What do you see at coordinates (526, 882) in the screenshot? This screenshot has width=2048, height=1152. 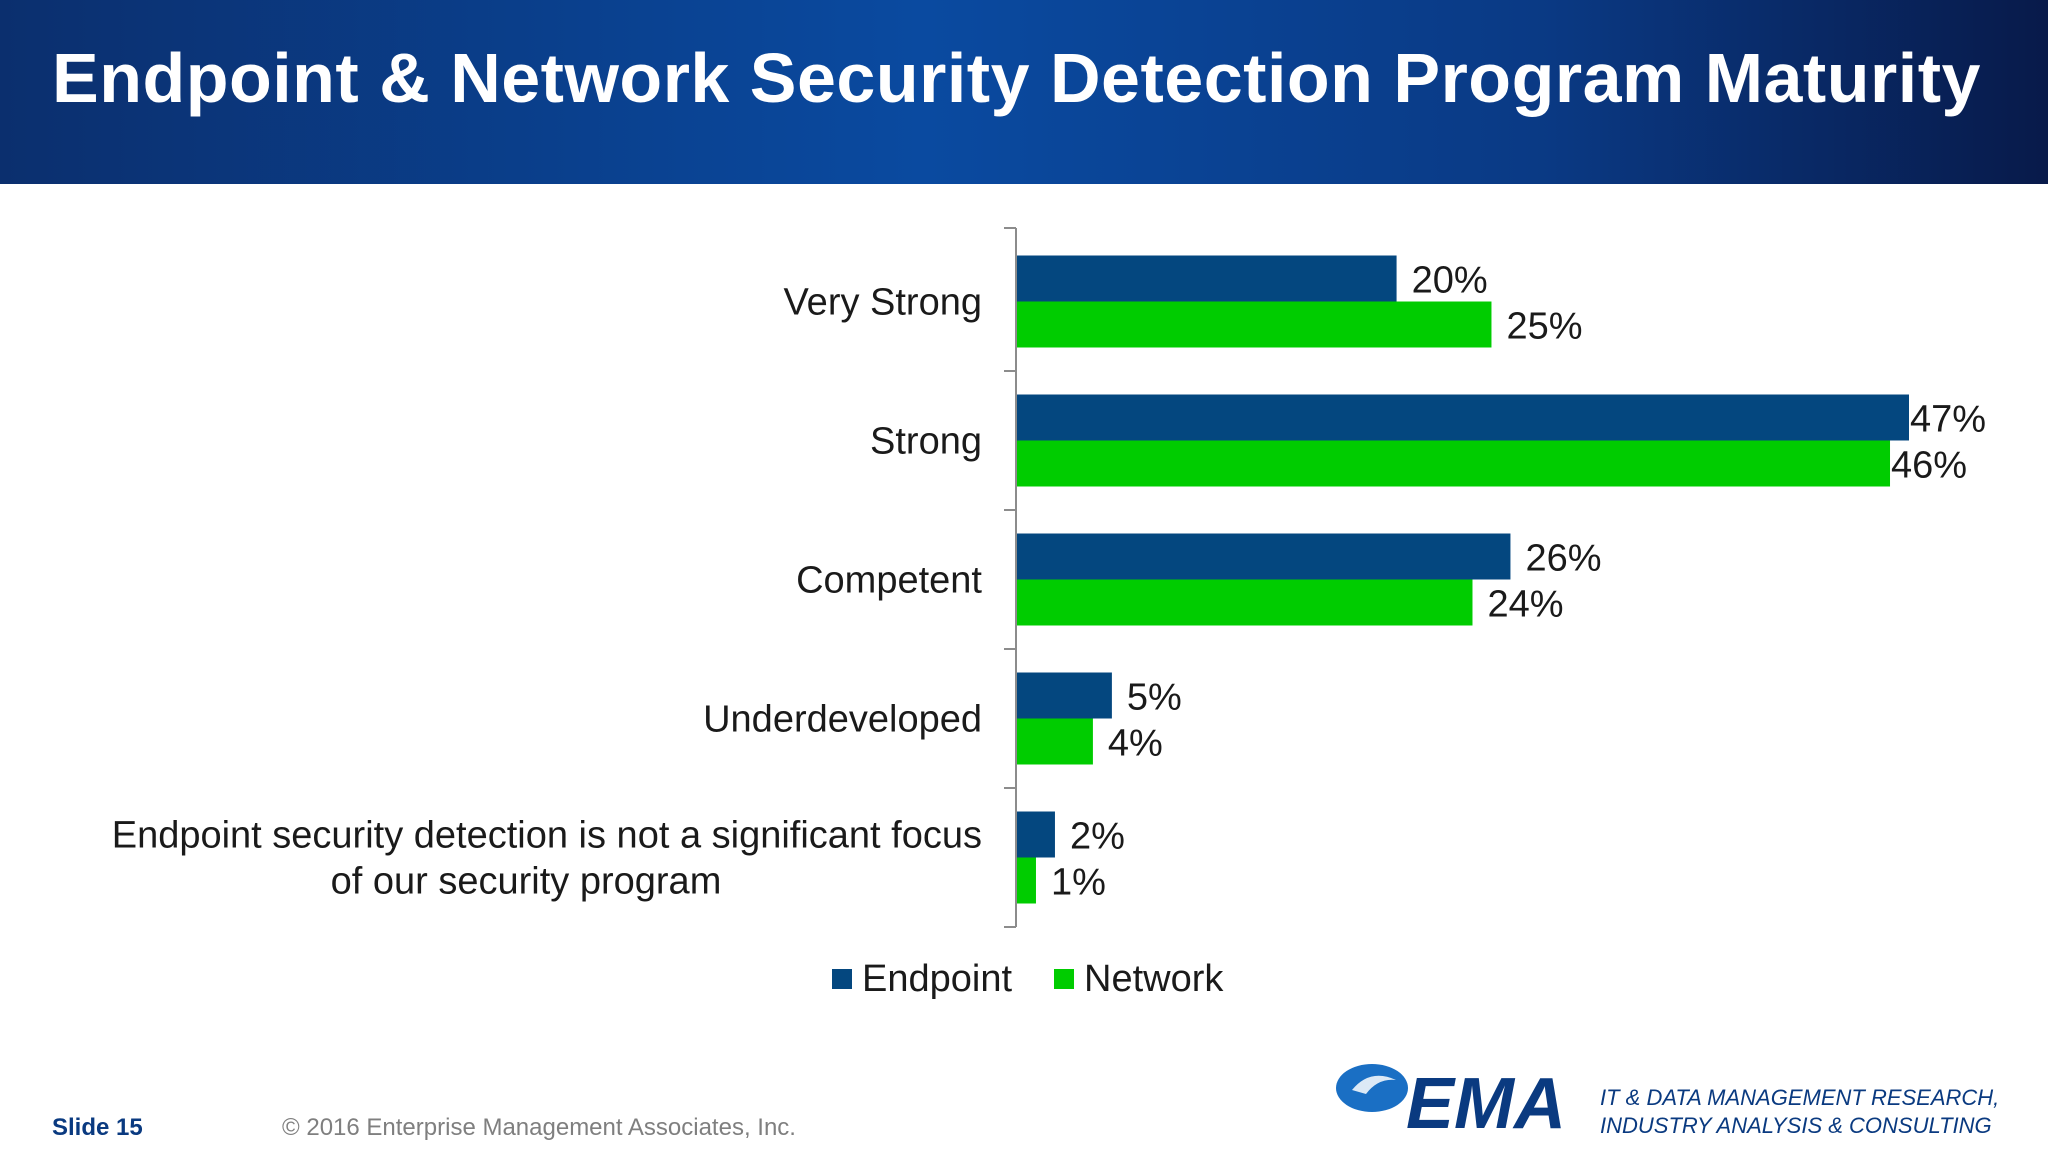 I see `category-label-line: of our security program` at bounding box center [526, 882].